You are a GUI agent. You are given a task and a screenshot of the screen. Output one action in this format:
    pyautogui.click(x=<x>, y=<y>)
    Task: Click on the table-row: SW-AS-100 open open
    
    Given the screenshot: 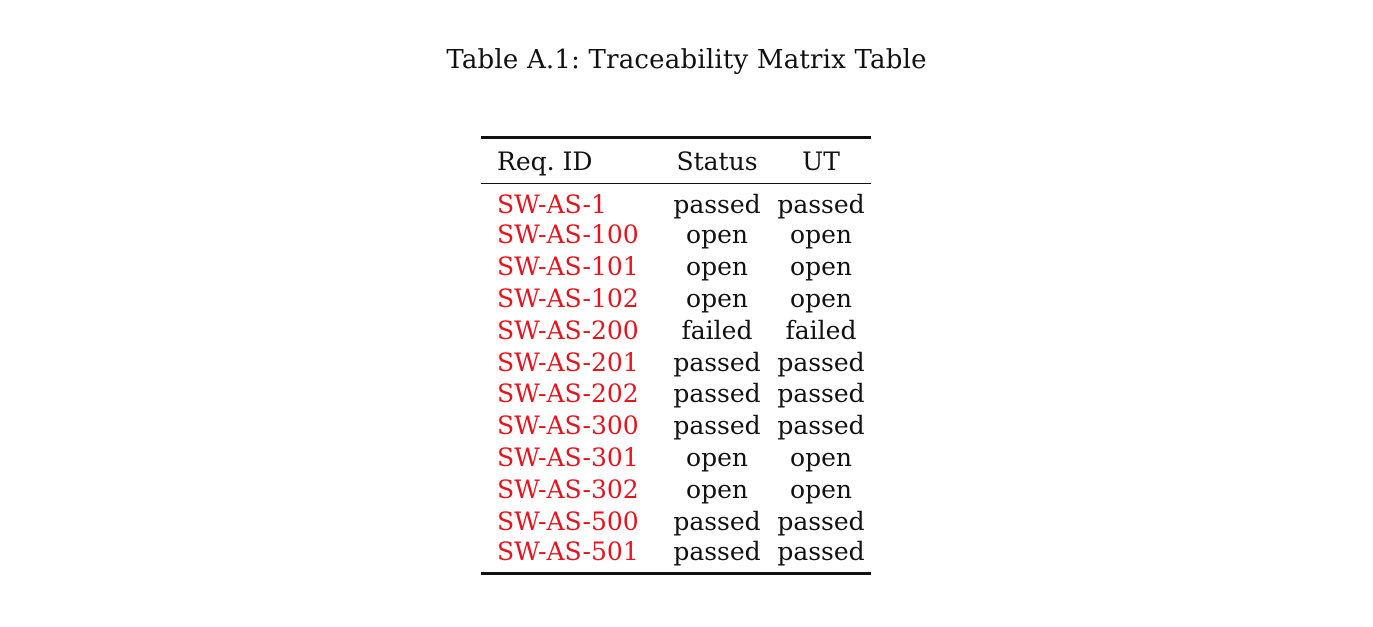 What is the action you would take?
    pyautogui.click(x=676, y=235)
    